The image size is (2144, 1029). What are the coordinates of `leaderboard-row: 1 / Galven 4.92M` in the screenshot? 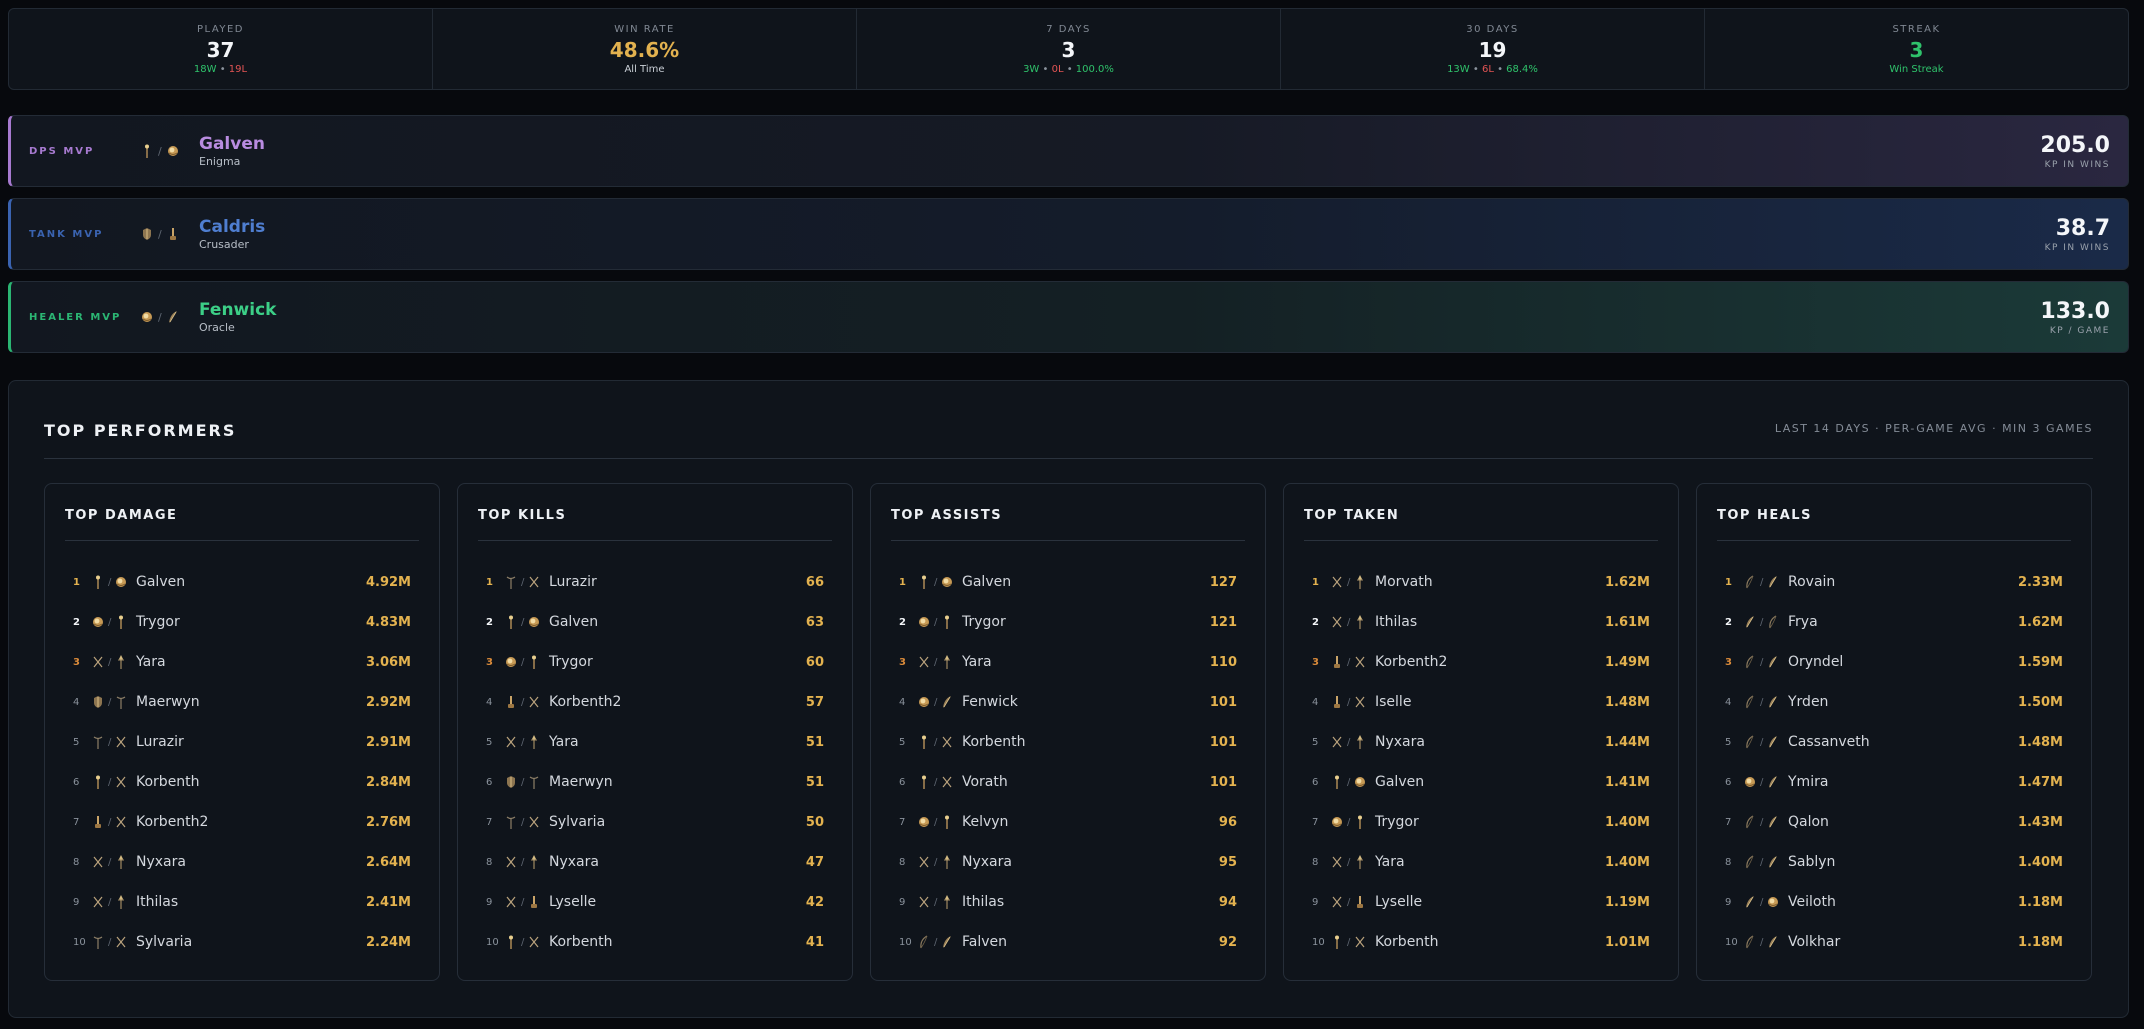 It's located at (238, 582).